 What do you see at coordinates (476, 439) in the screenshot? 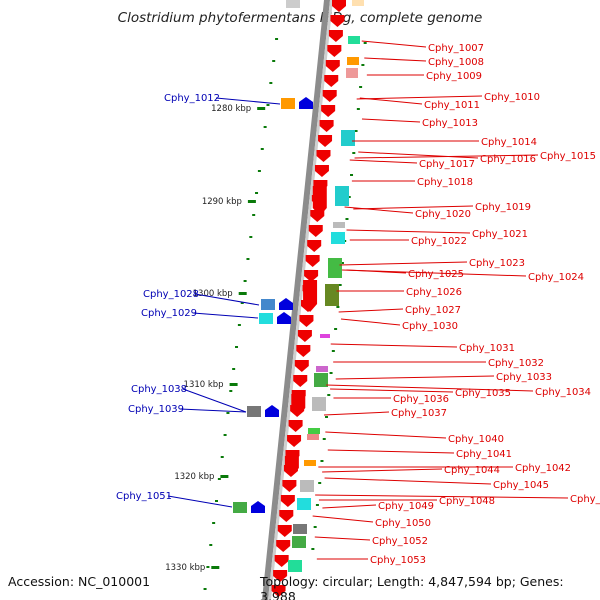
I see `gene-label: Cphy_1040` at bounding box center [476, 439].